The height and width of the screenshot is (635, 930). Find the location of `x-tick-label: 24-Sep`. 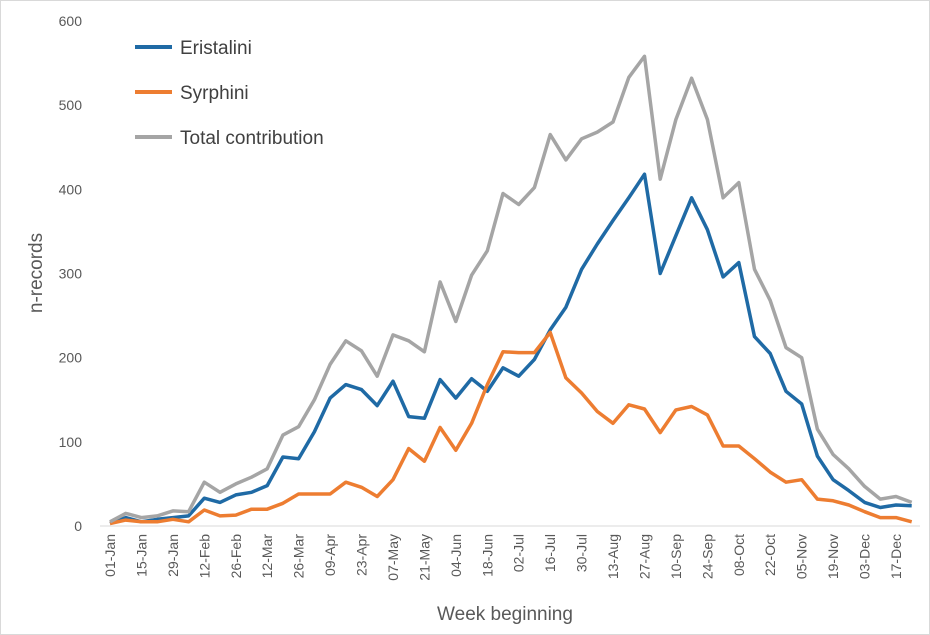

x-tick-label: 24-Sep is located at coordinates (707, 556).